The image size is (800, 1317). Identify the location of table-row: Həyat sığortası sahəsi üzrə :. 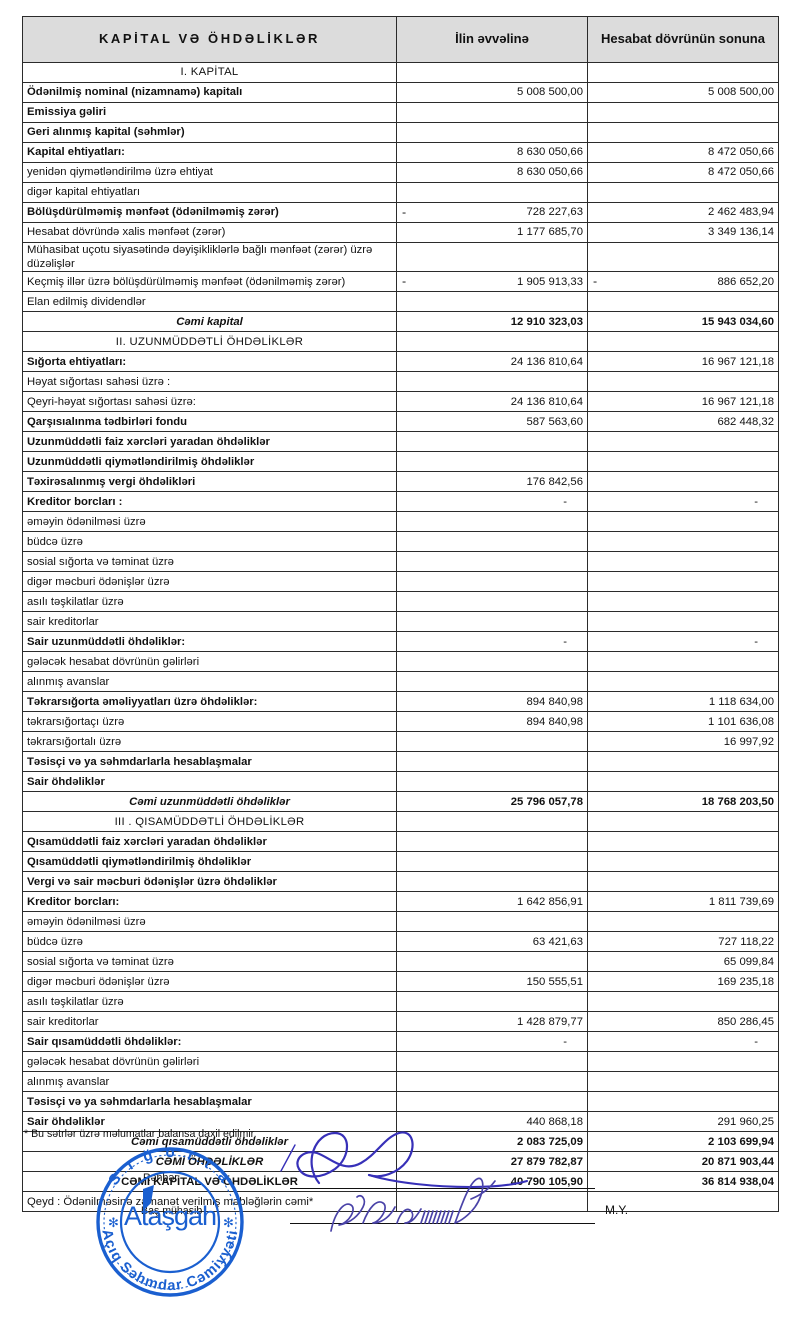
(400, 382).